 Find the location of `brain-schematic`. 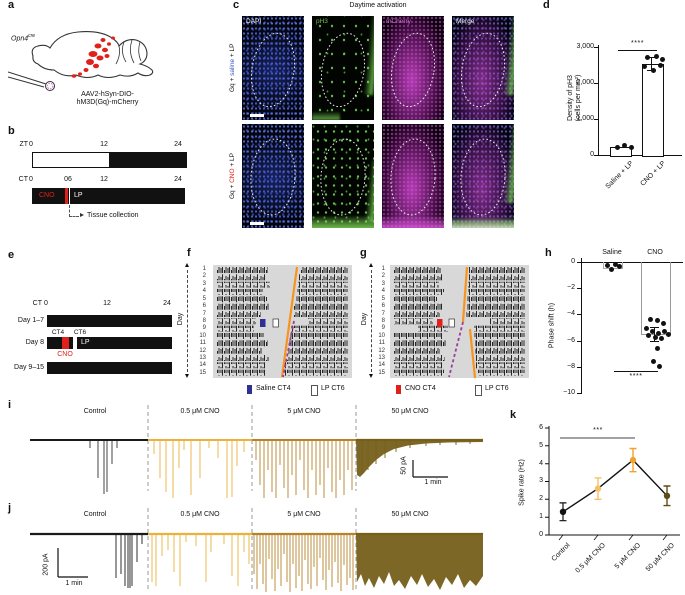

brain-schematic is located at coordinates (81, 61).